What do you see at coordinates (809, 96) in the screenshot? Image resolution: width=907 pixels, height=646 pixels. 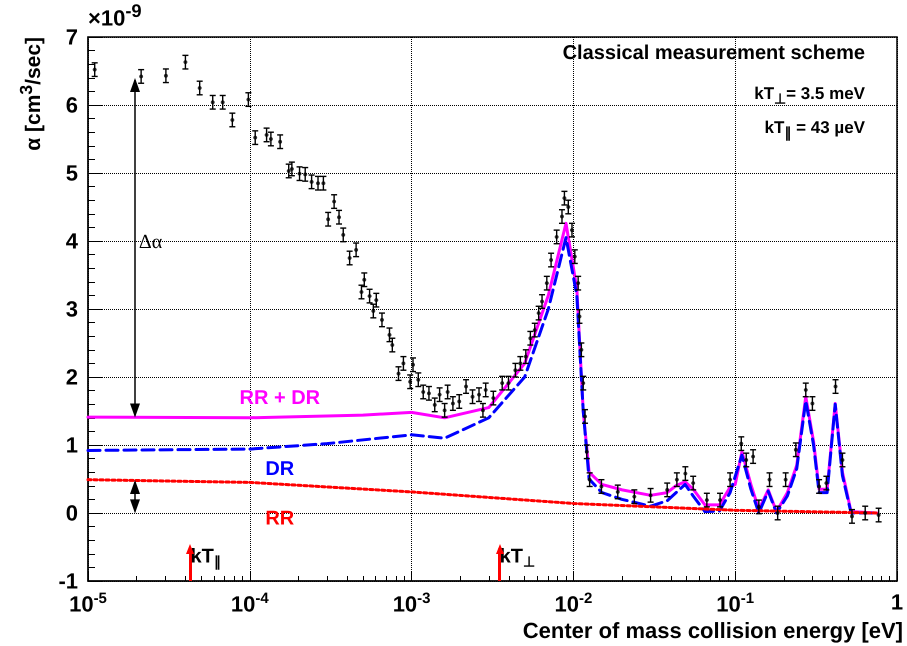 I see `annotation: kT$_{⊥}$= 3.5 meV` at bounding box center [809, 96].